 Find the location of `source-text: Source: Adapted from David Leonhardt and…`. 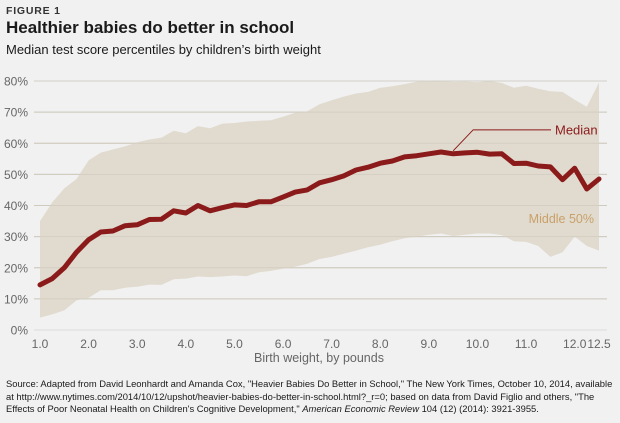

source-text: Source: Adapted from David Leonhardt and… is located at coordinates (309, 396).